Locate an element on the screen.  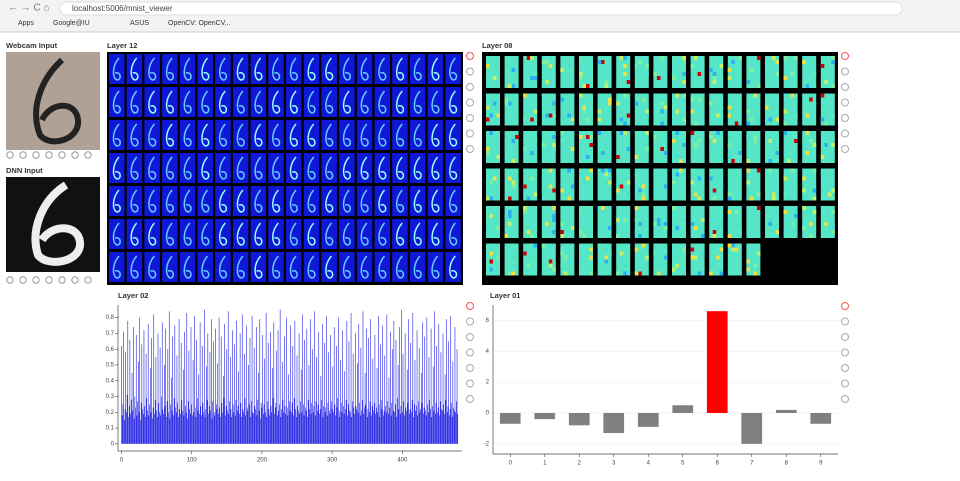
bookmark: OpenCV is located at coordinates (199, 23).